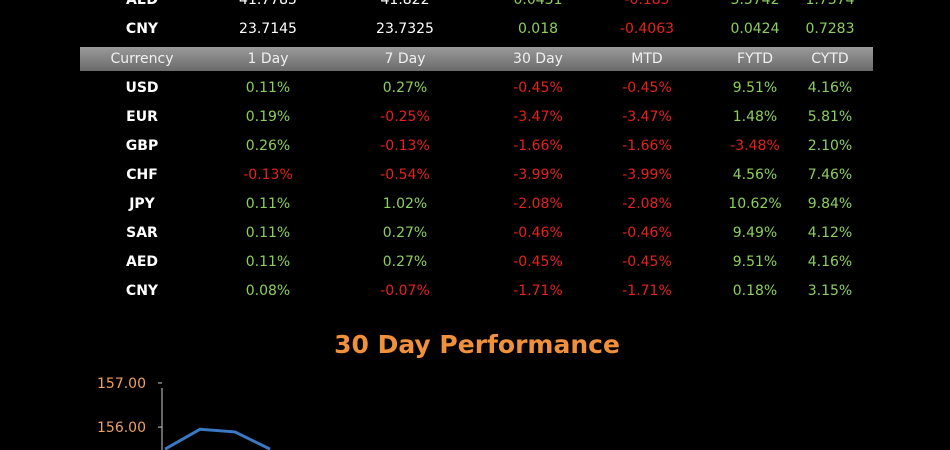 The height and width of the screenshot is (450, 950). Describe the element at coordinates (830, 175) in the screenshot. I see `table-cell: 7.46%` at that location.